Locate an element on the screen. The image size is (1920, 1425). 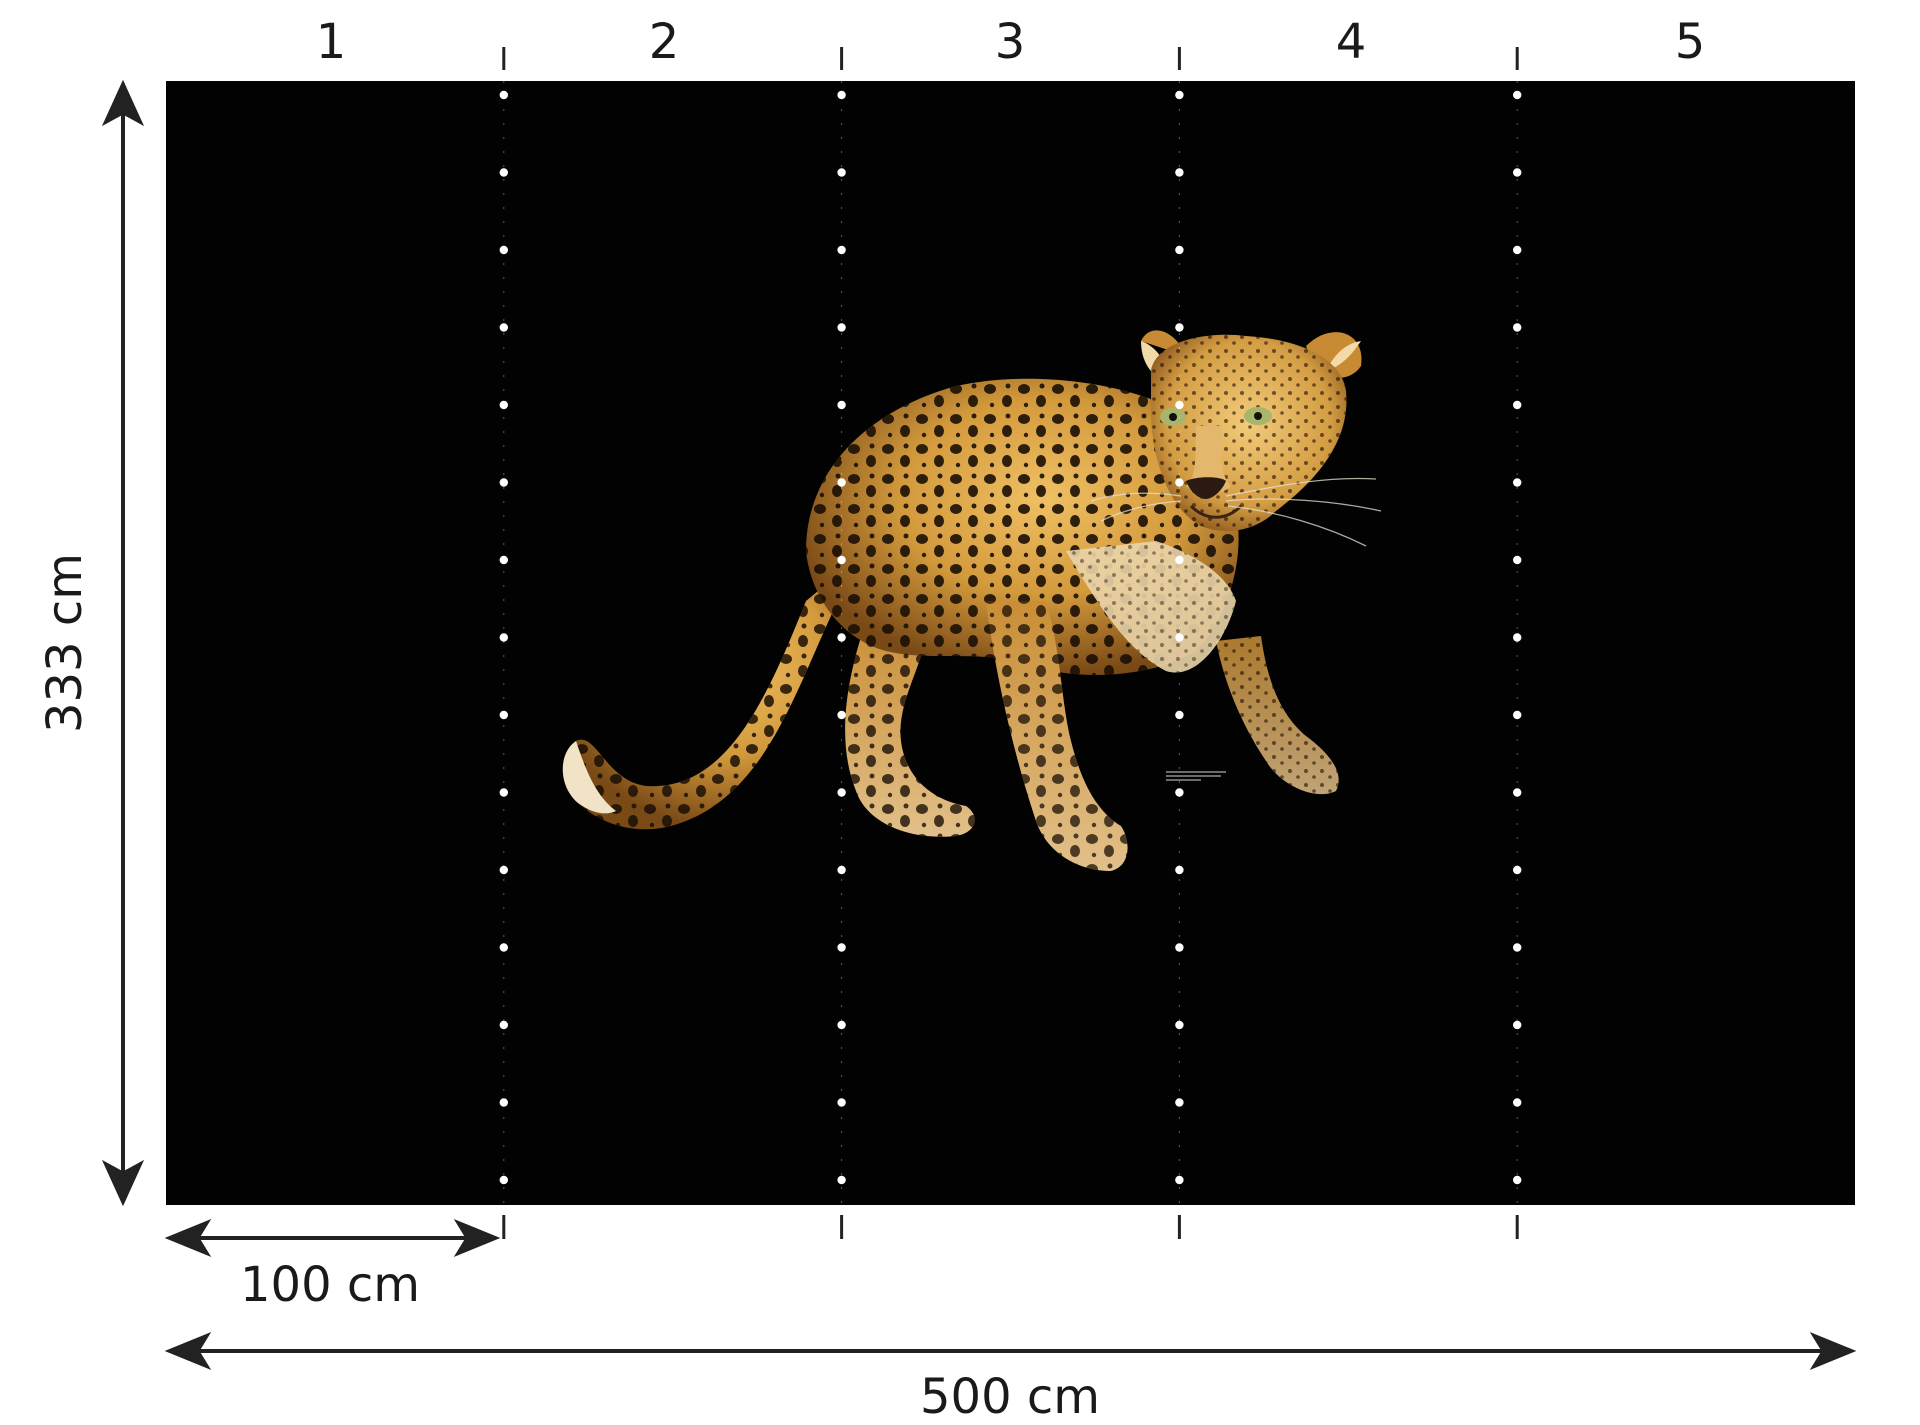
total-width-arrow is located at coordinates (1010, 1351).